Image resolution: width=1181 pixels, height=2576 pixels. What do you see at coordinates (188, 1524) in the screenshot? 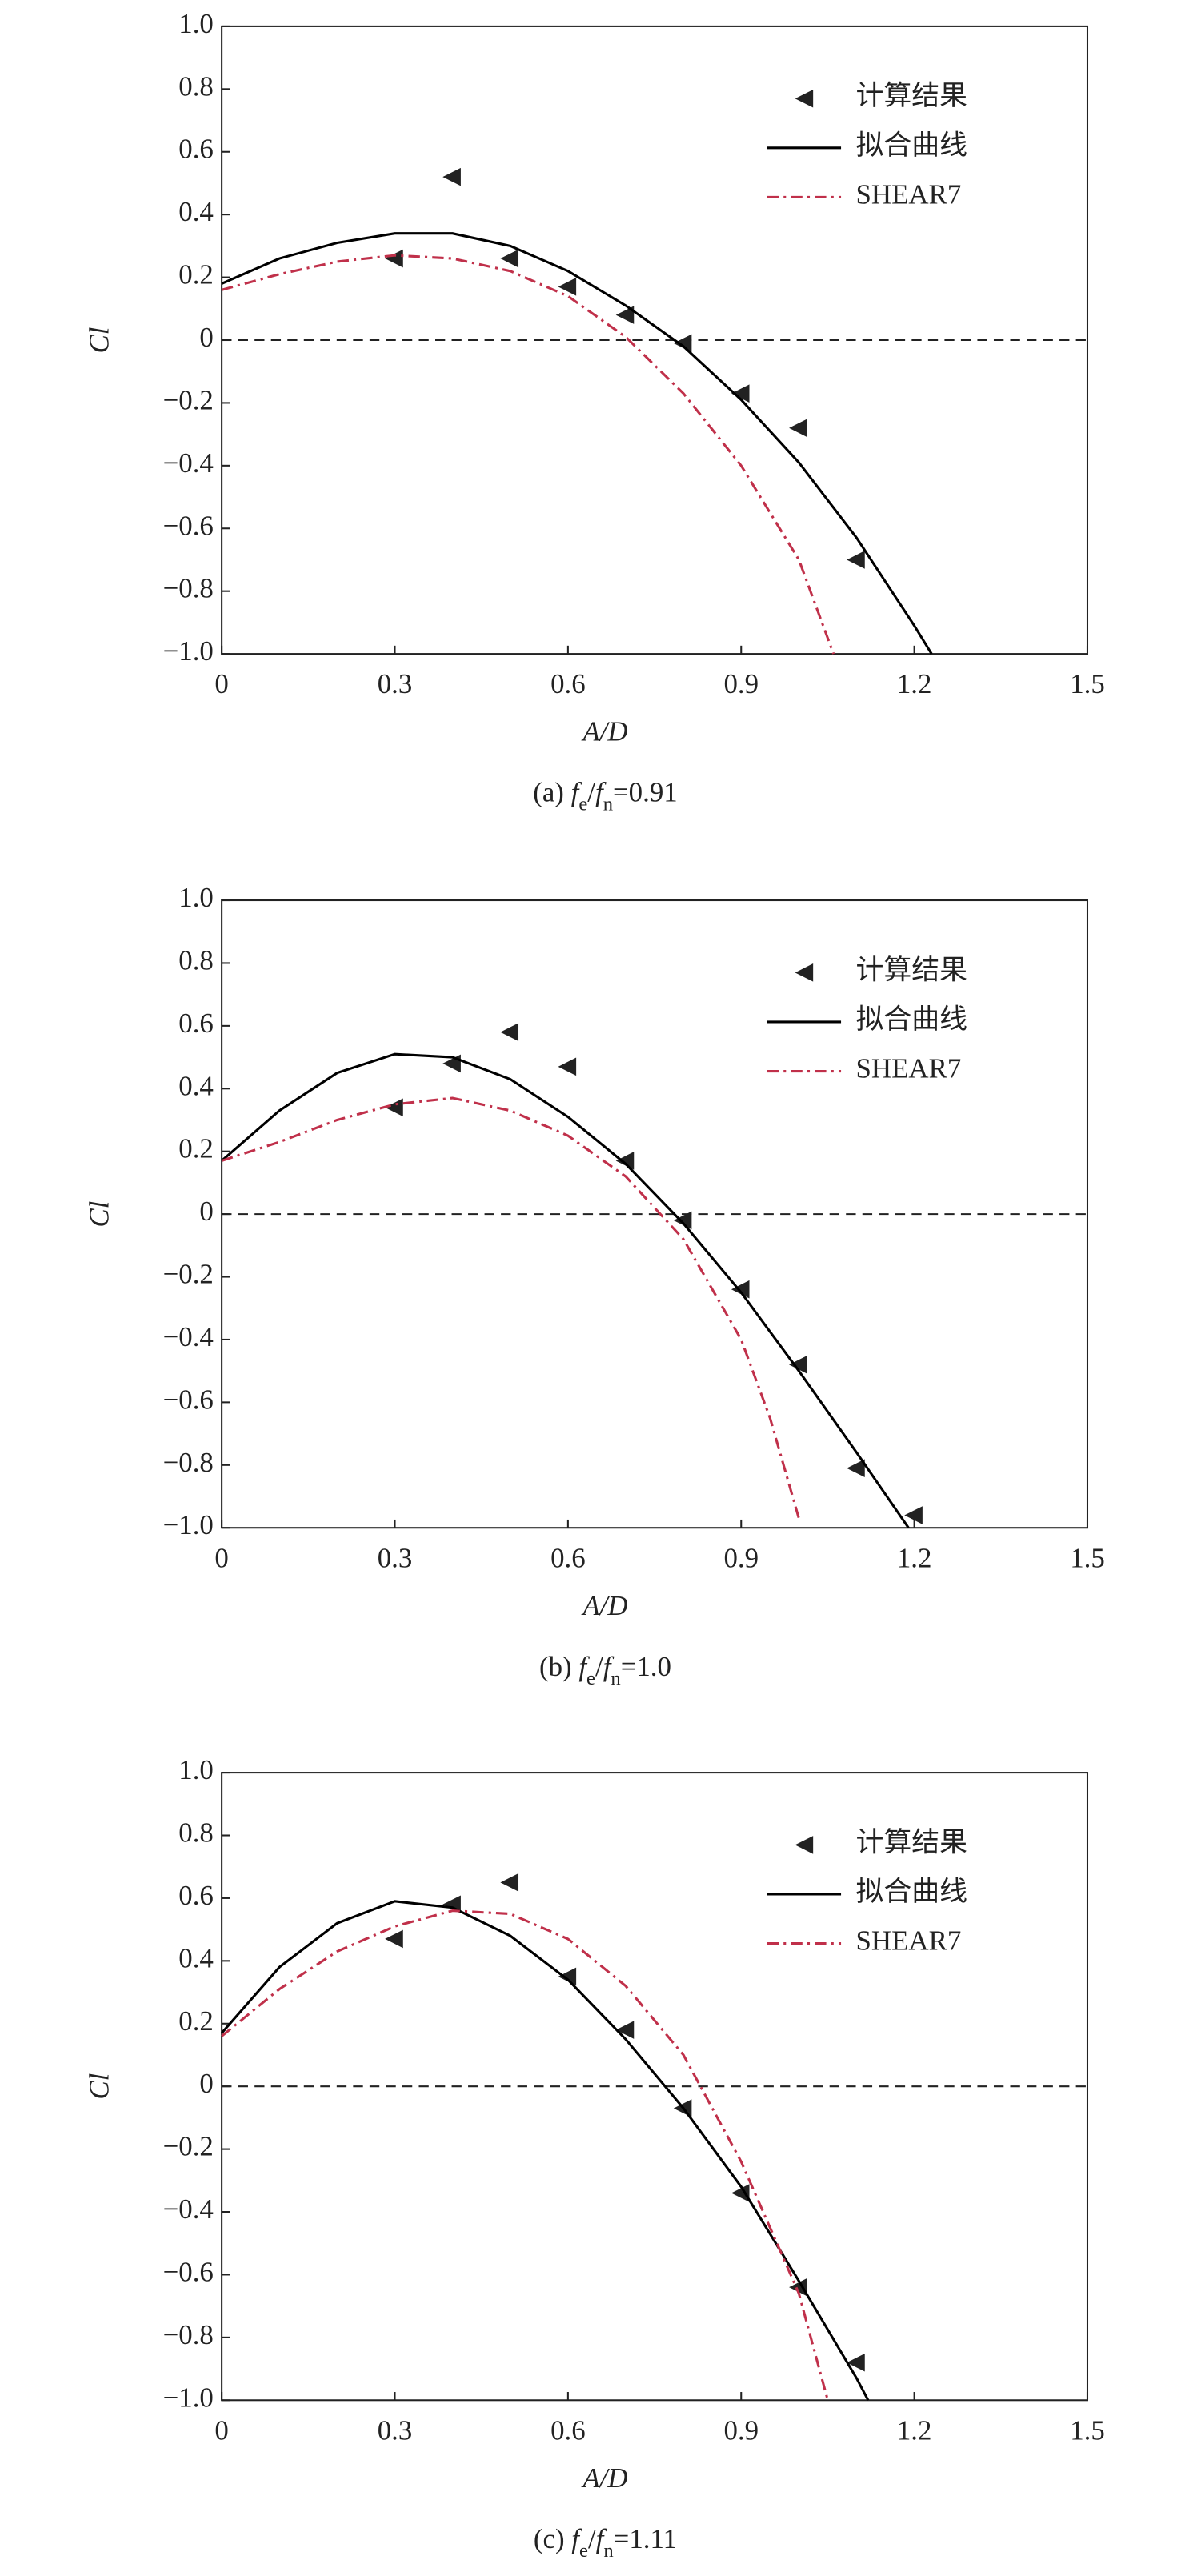
I see `y-tick-label: −1.0` at bounding box center [188, 1524].